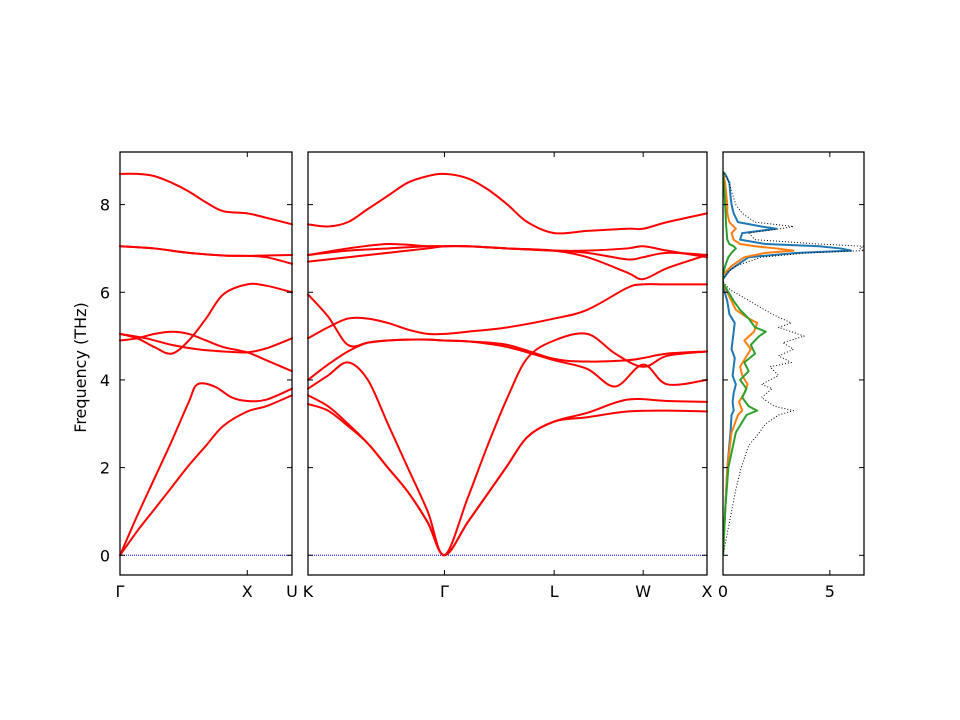 This screenshot has width=960, height=720. I want to click on dos-curves, so click(793, 363).